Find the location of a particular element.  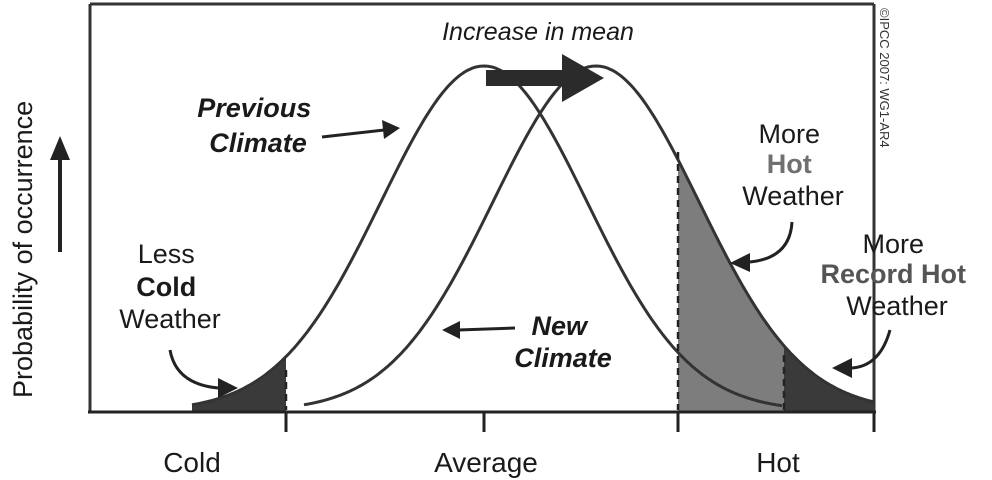

more-hot-shaded-region is located at coordinates (731, 285).